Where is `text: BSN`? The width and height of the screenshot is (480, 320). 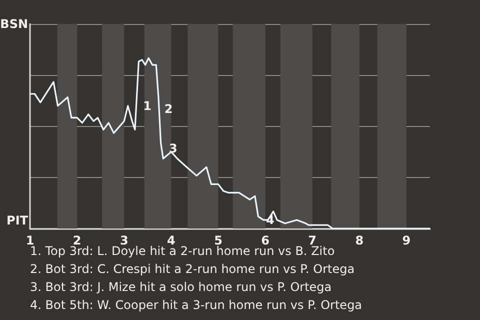 text: BSN is located at coordinates (14, 24).